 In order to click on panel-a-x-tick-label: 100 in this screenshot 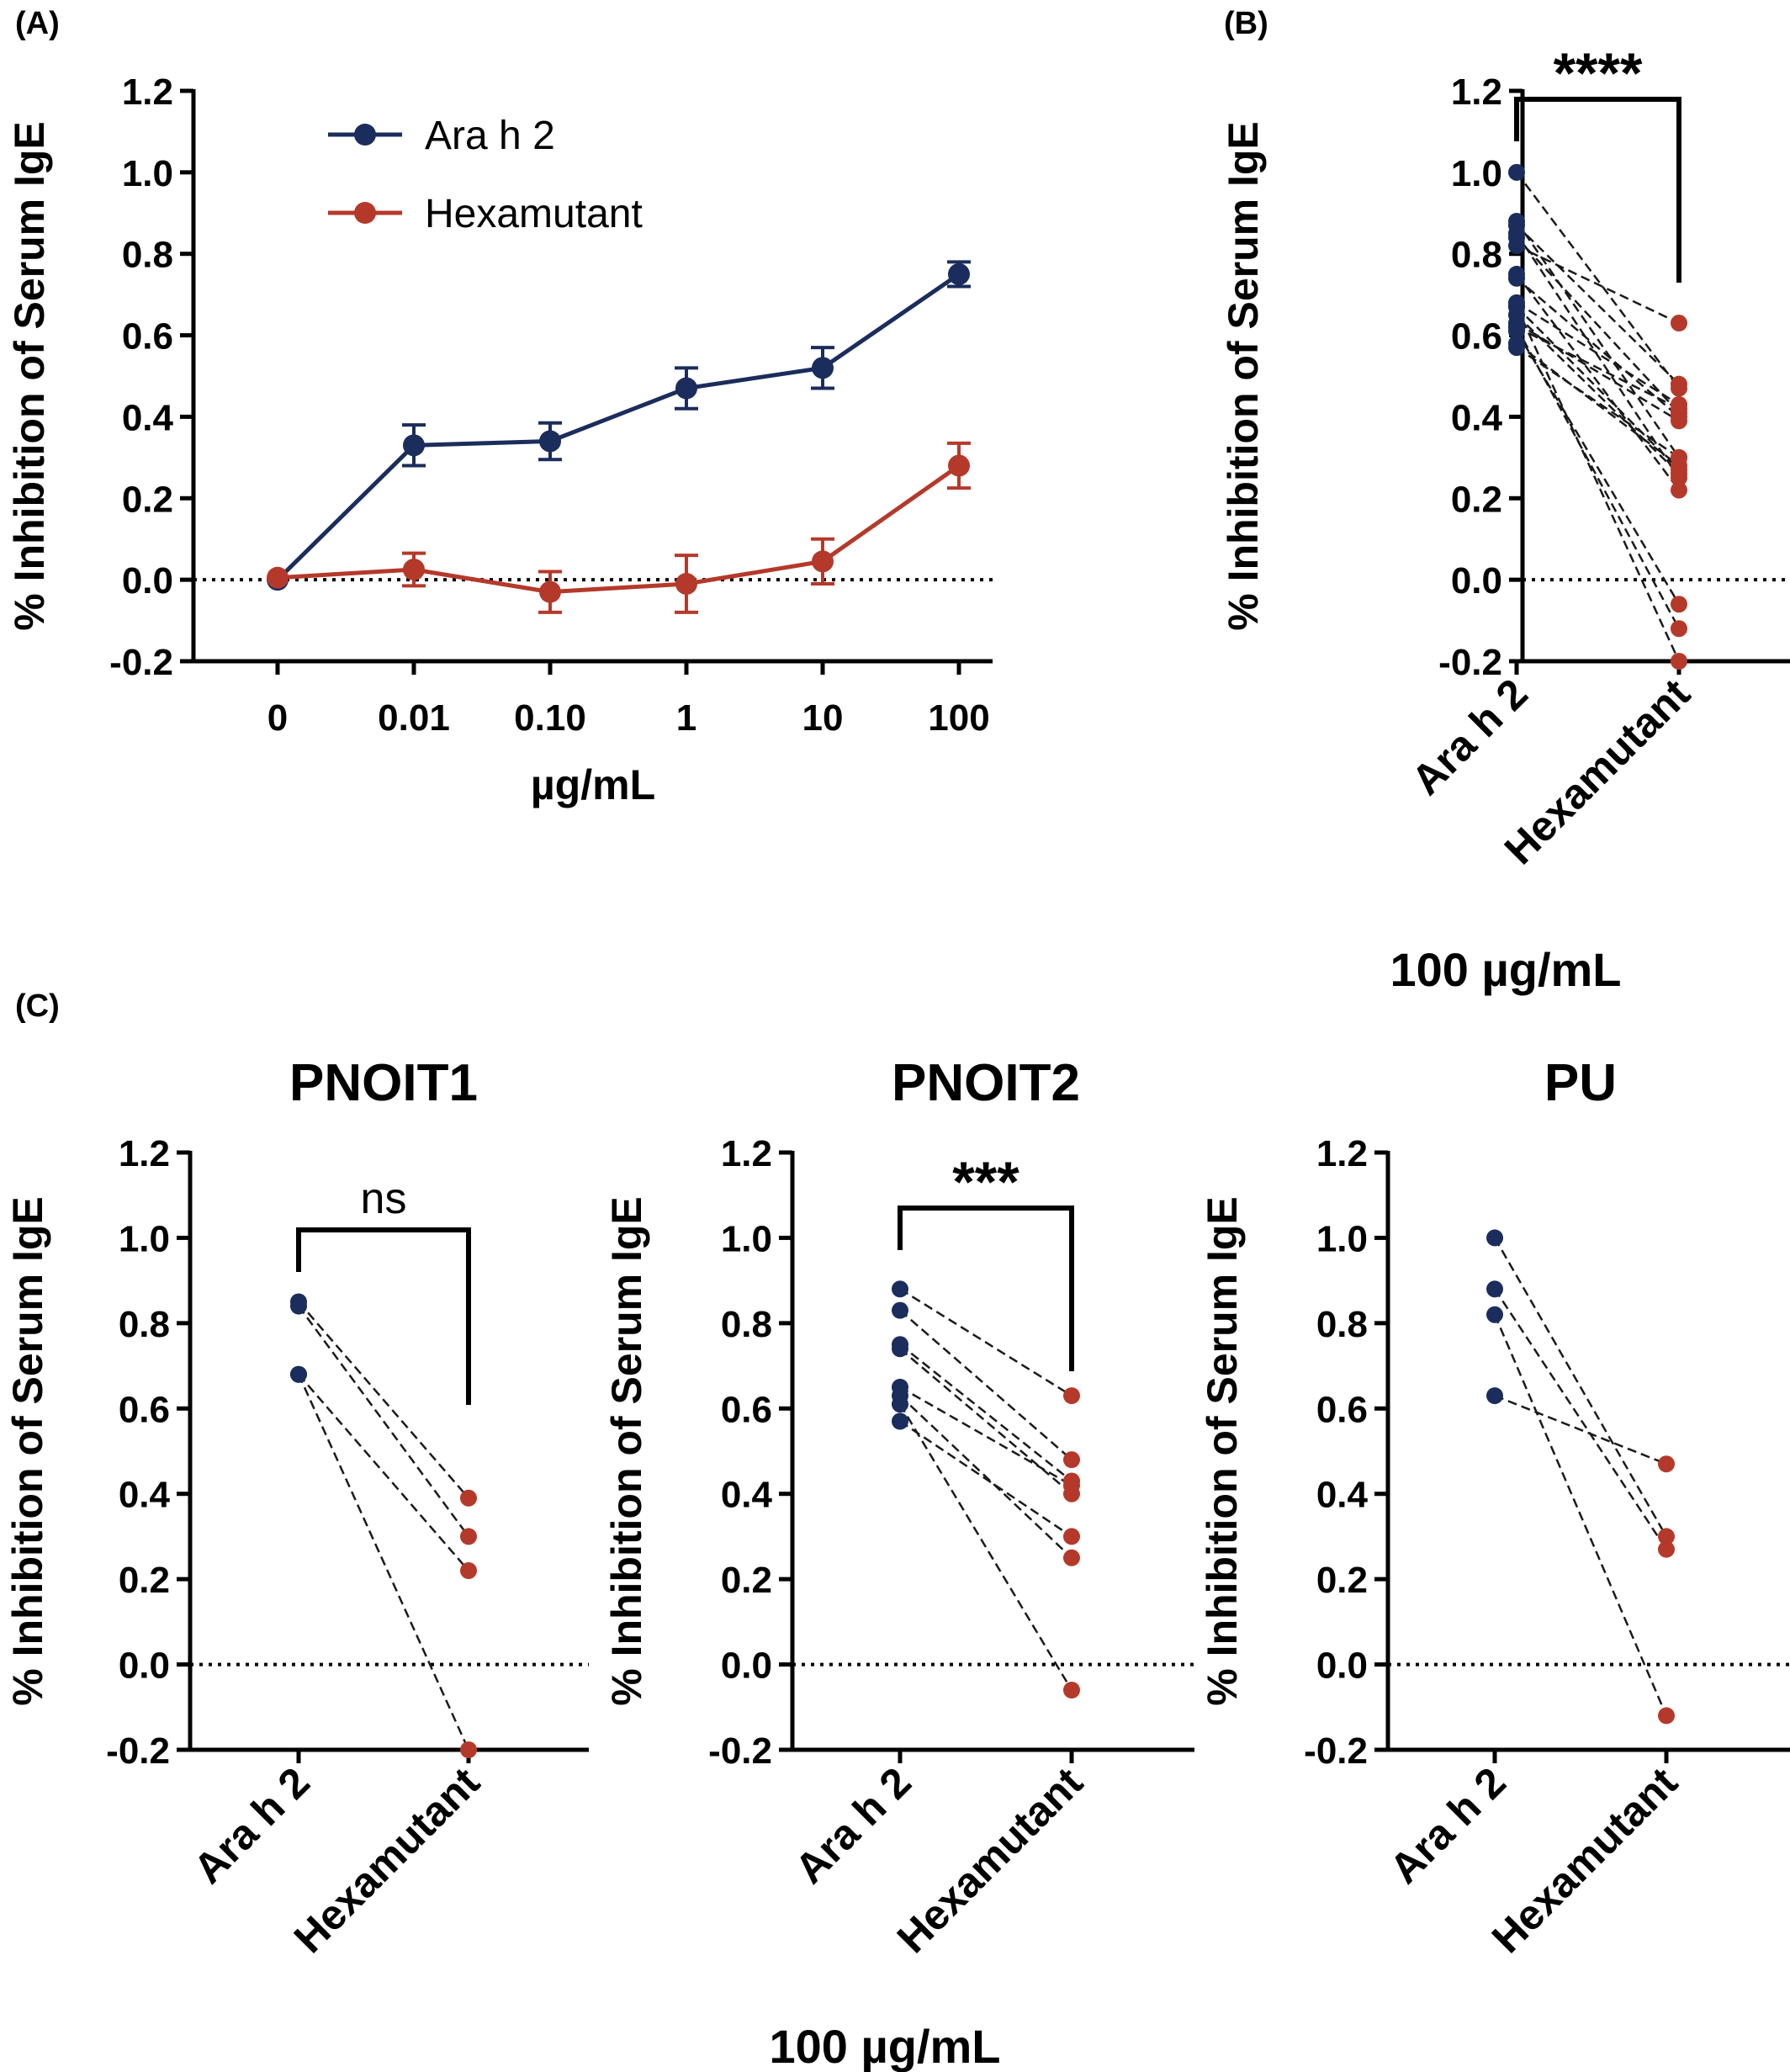, I will do `click(958, 718)`.